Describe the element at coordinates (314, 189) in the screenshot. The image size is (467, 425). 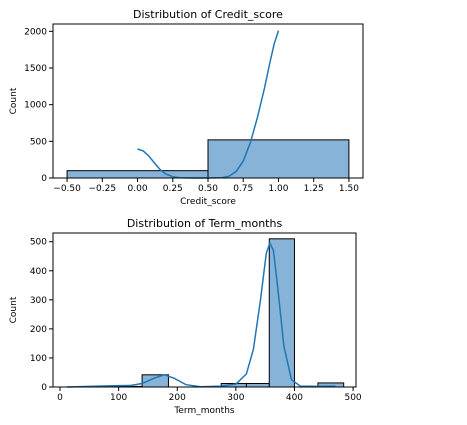
I see `x-tick-label: 1.25` at that location.